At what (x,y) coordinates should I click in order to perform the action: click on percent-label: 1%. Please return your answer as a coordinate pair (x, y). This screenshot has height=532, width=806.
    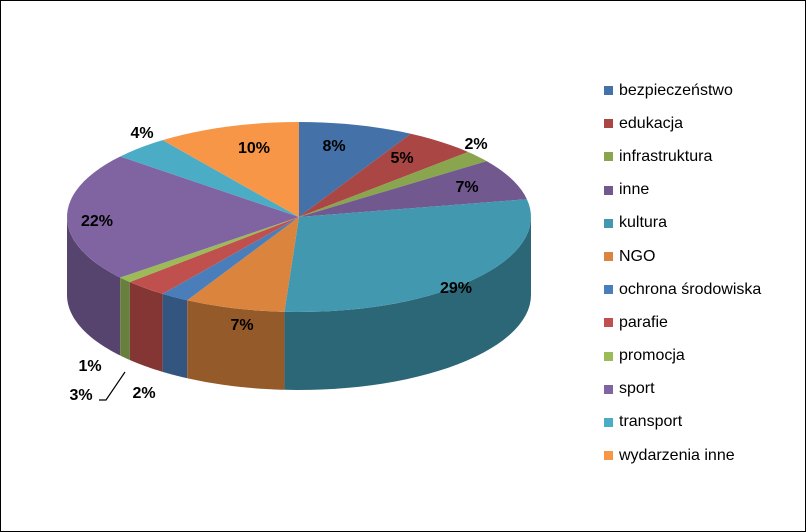
    Looking at the image, I should click on (89, 366).